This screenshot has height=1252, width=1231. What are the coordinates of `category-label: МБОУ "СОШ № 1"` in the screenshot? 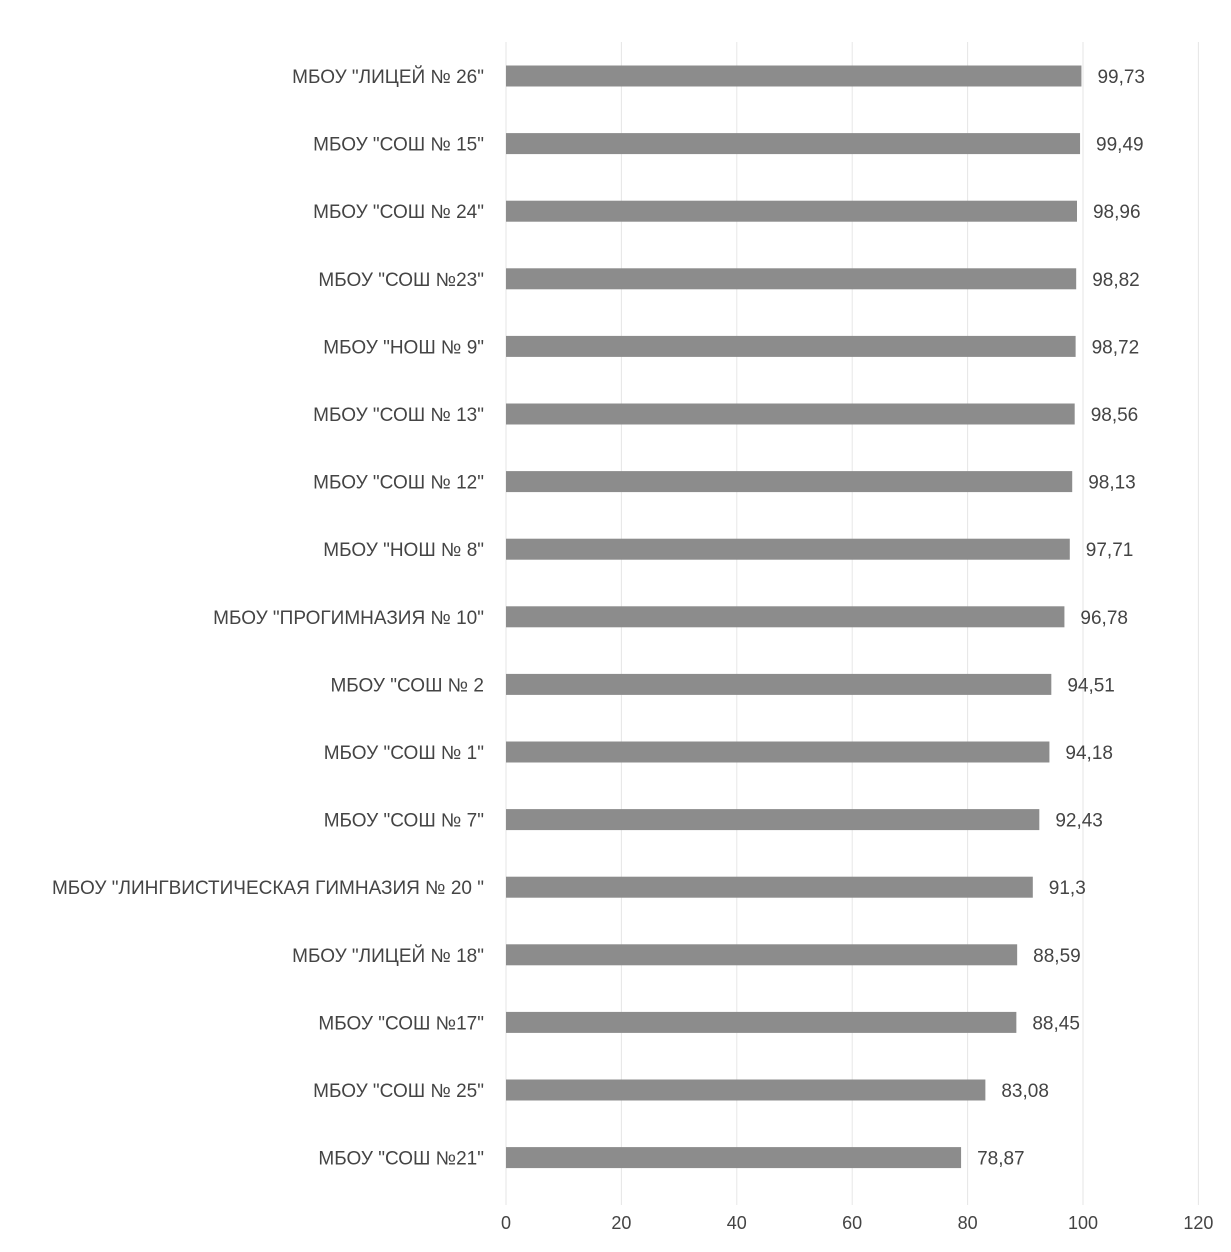 It's located at (404, 753).